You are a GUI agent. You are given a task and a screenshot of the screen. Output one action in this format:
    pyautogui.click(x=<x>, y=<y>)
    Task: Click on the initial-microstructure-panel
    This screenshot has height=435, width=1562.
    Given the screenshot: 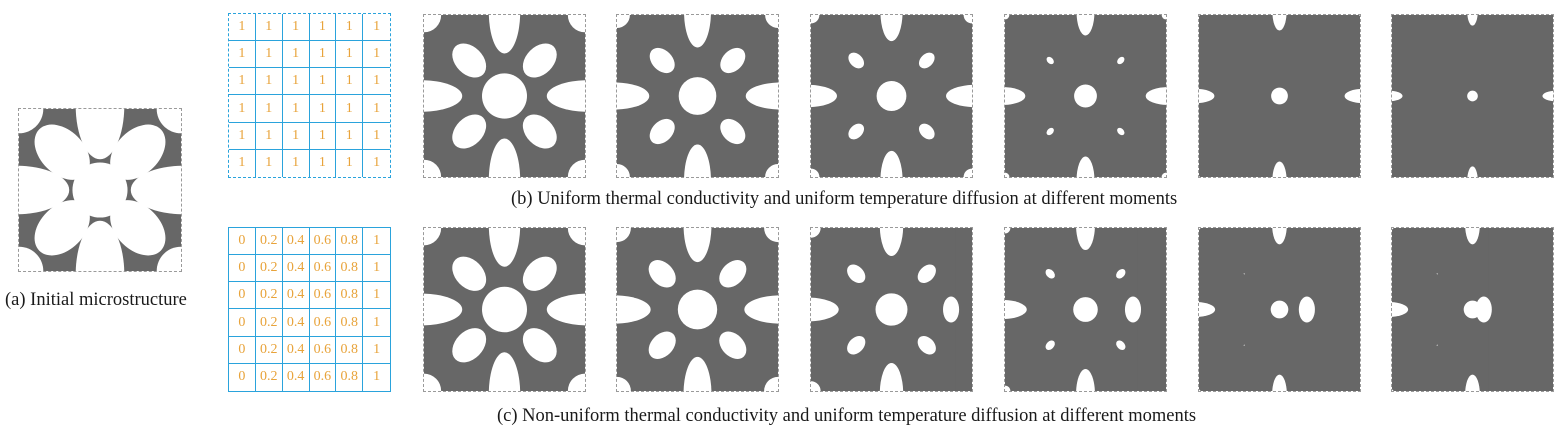 What is the action you would take?
    pyautogui.click(x=100, y=190)
    